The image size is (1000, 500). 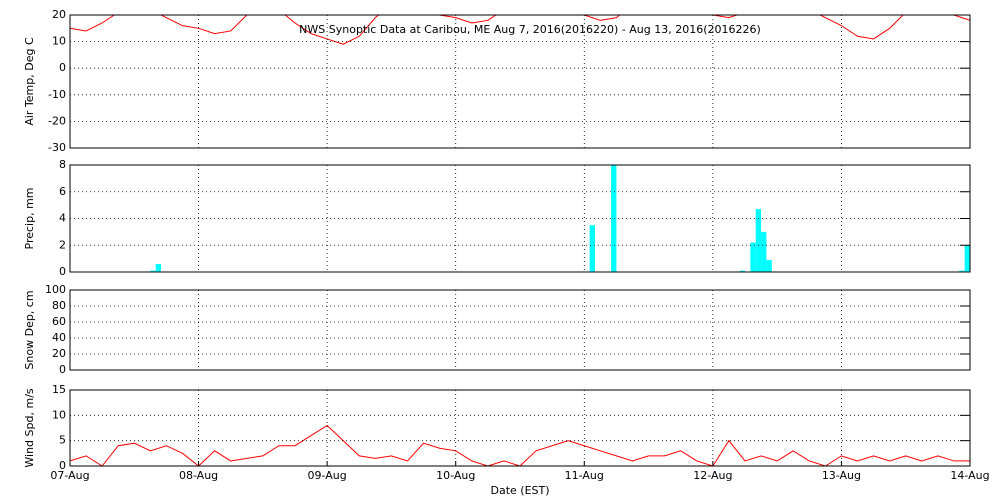 What do you see at coordinates (59, 337) in the screenshot?
I see `y-tick-label: 40` at bounding box center [59, 337].